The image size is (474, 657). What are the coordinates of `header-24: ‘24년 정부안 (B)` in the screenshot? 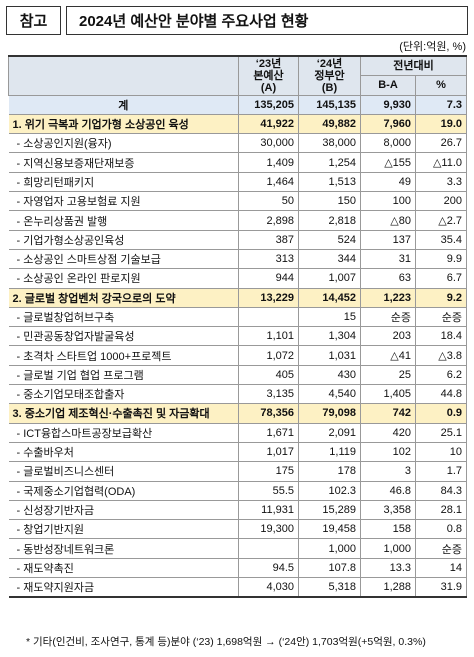 It's located at (329, 75).